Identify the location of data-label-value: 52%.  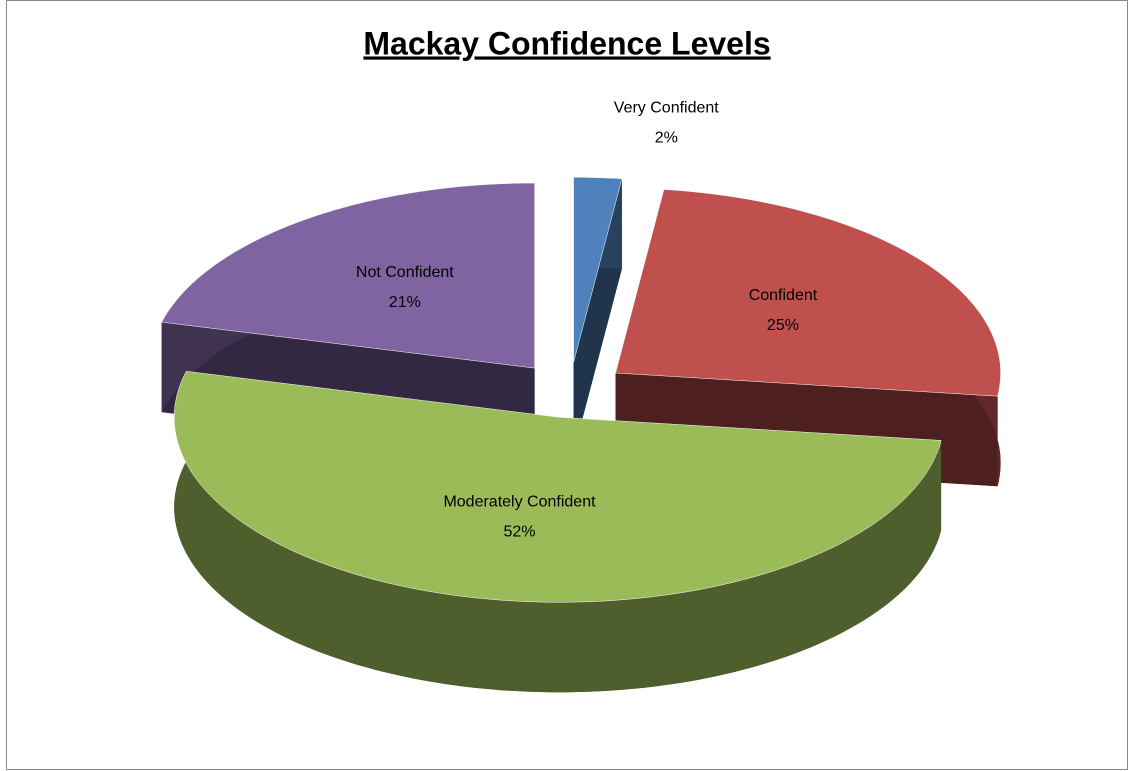
(519, 531).